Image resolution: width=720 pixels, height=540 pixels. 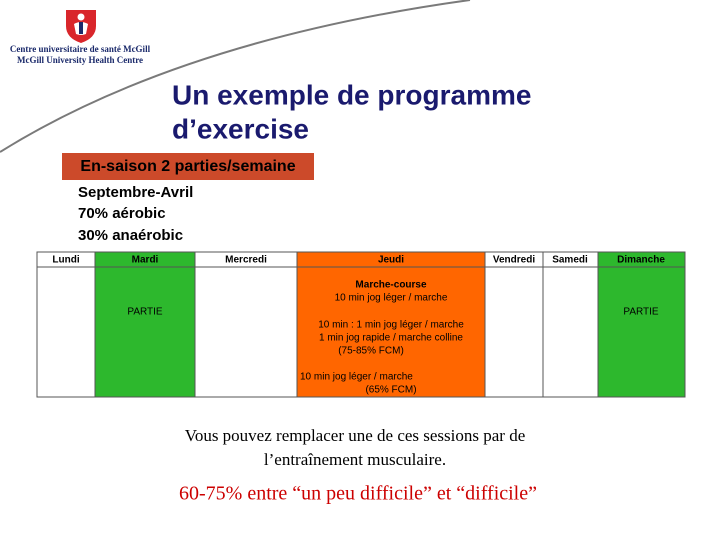 What do you see at coordinates (145, 260) in the screenshot?
I see `day-header: Mardi` at bounding box center [145, 260].